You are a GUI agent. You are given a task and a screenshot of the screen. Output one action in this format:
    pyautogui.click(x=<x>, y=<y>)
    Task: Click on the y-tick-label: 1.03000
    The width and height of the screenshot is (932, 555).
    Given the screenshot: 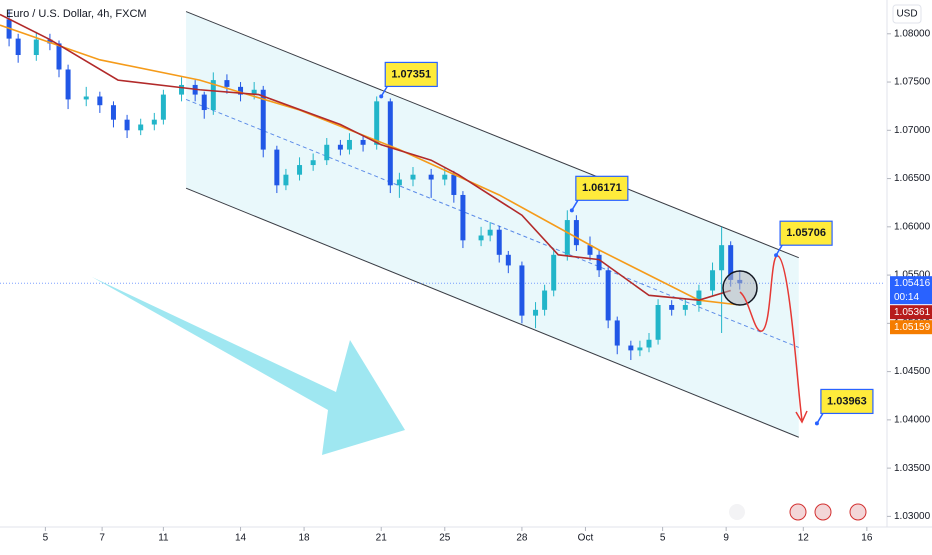 What is the action you would take?
    pyautogui.click(x=912, y=516)
    